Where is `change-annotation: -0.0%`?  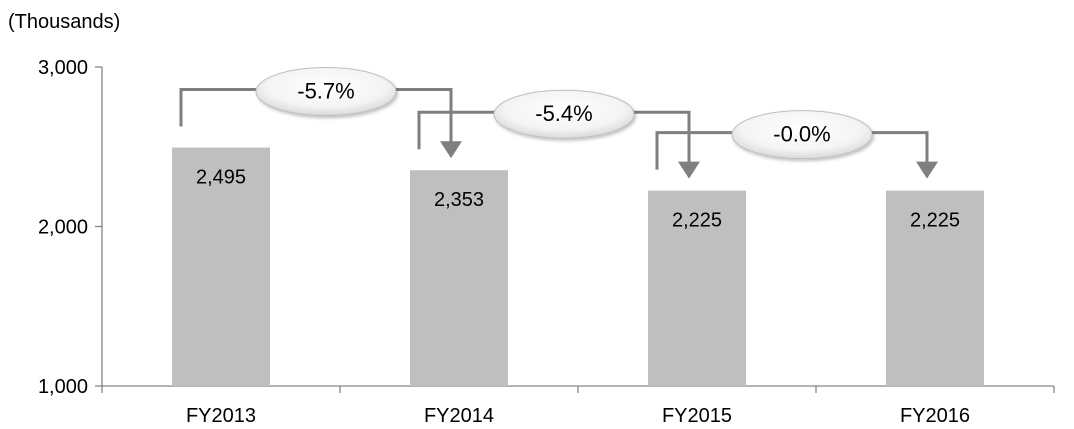 change-annotation: -0.0% is located at coordinates (796, 144).